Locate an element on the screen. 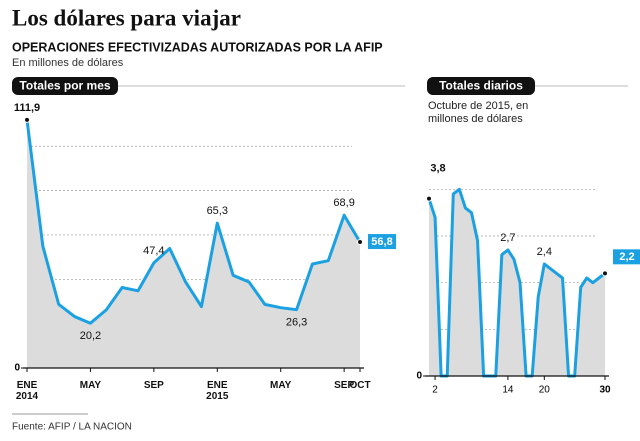 This screenshot has width=640, height=441. area is located at coordinates (517, 282).